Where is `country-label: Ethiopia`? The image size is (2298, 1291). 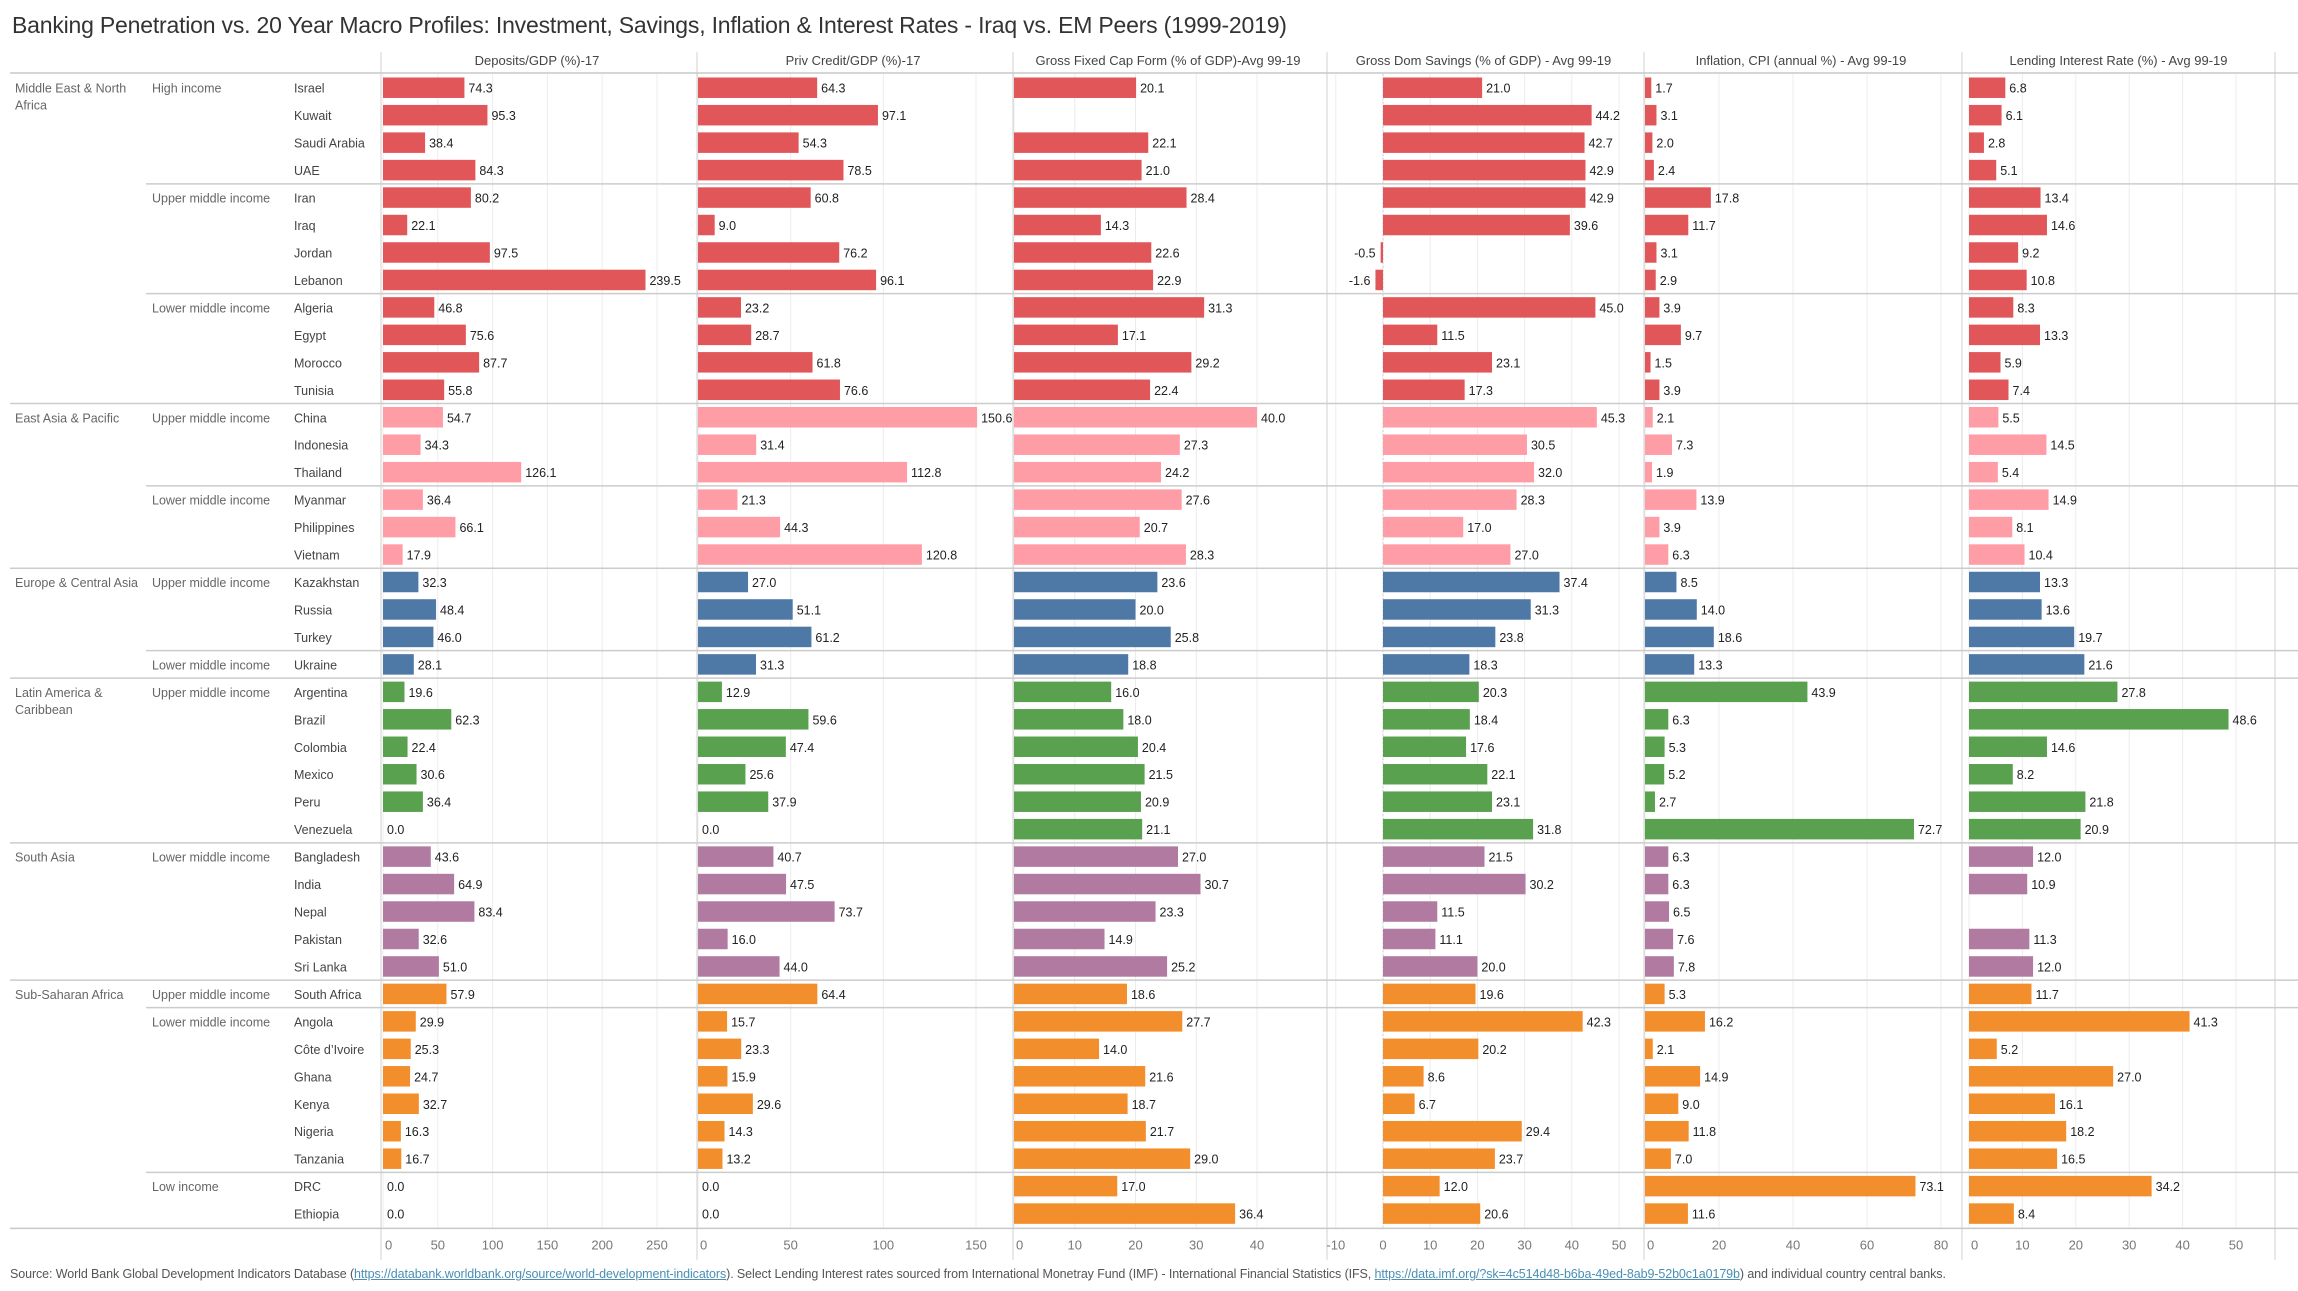
country-label: Ethiopia is located at coordinates (316, 1215).